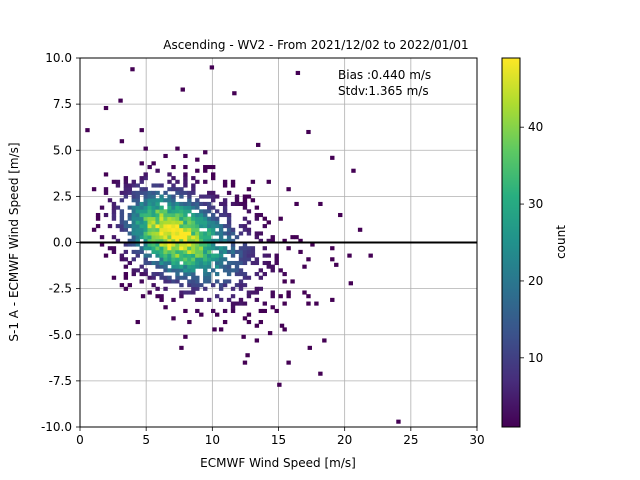 The width and height of the screenshot is (640, 480). I want to click on y-axis-ticks: -10.0 -7.5 -5.0 -2.5 0.0 2.5 5.0 7.5 10.0, so click(60, 242).